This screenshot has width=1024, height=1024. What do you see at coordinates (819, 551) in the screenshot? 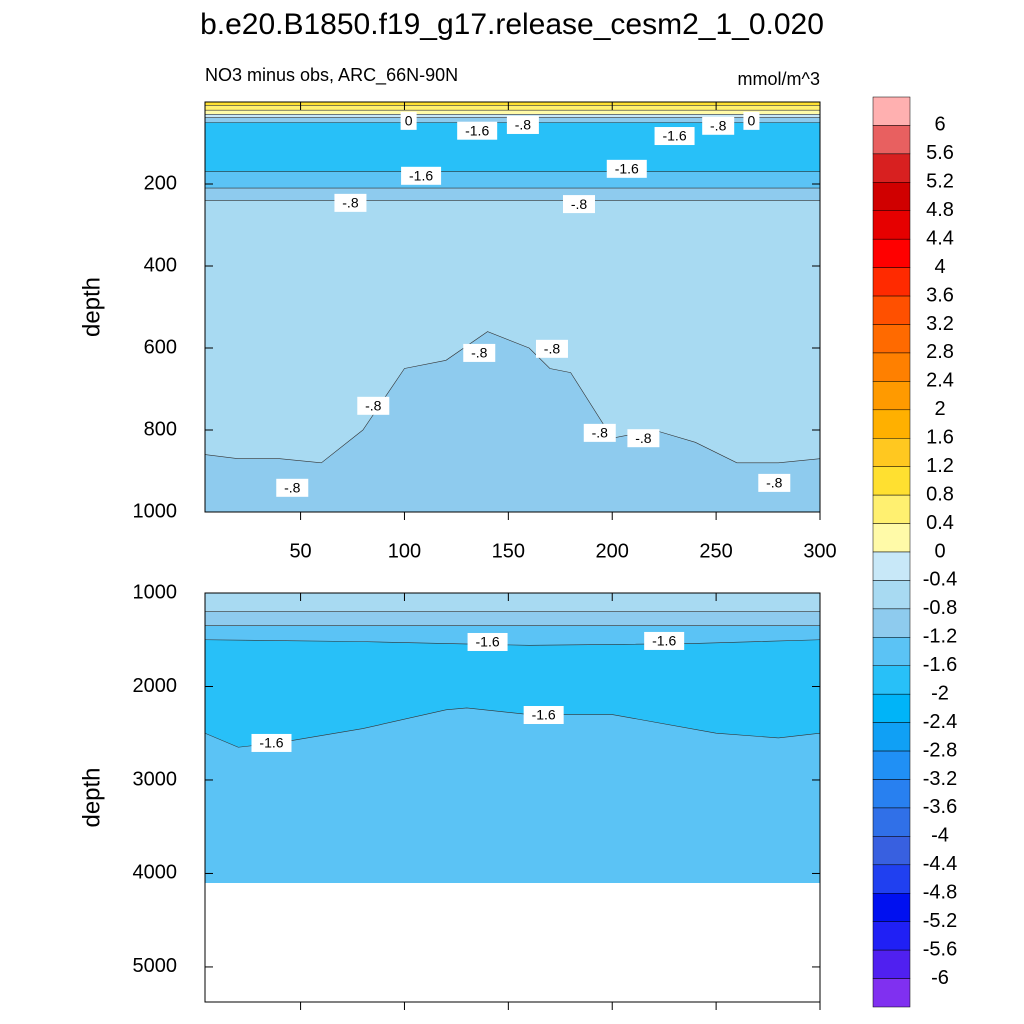
I see `x-tick-label: 300` at bounding box center [819, 551].